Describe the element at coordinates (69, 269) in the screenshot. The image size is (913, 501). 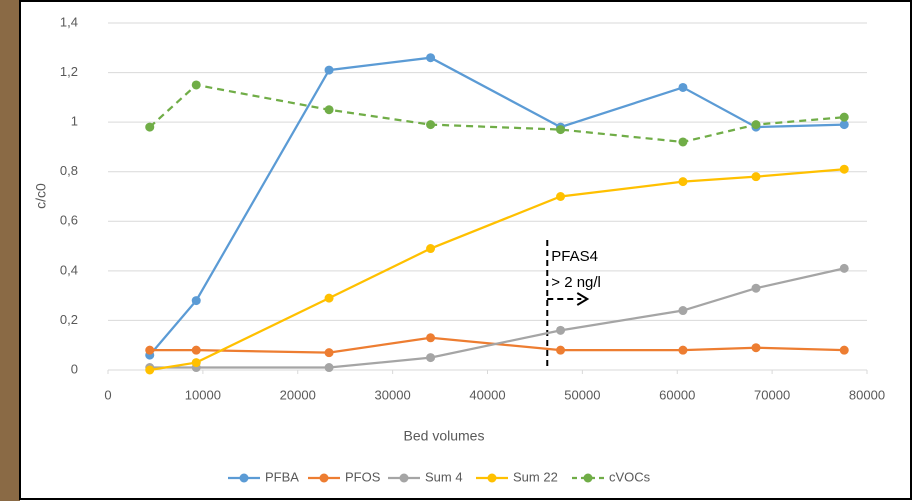
I see `y-tick-label: 0,4` at that location.